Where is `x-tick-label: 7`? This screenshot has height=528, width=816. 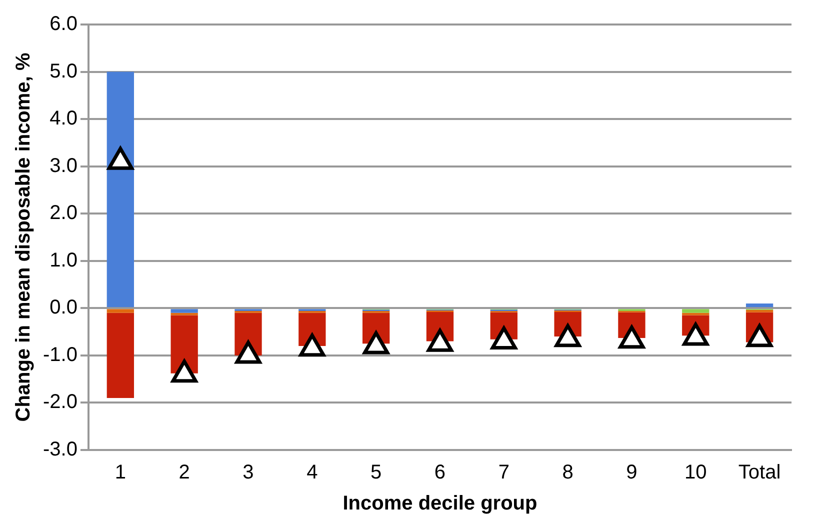 x-tick-label: 7 is located at coordinates (504, 473).